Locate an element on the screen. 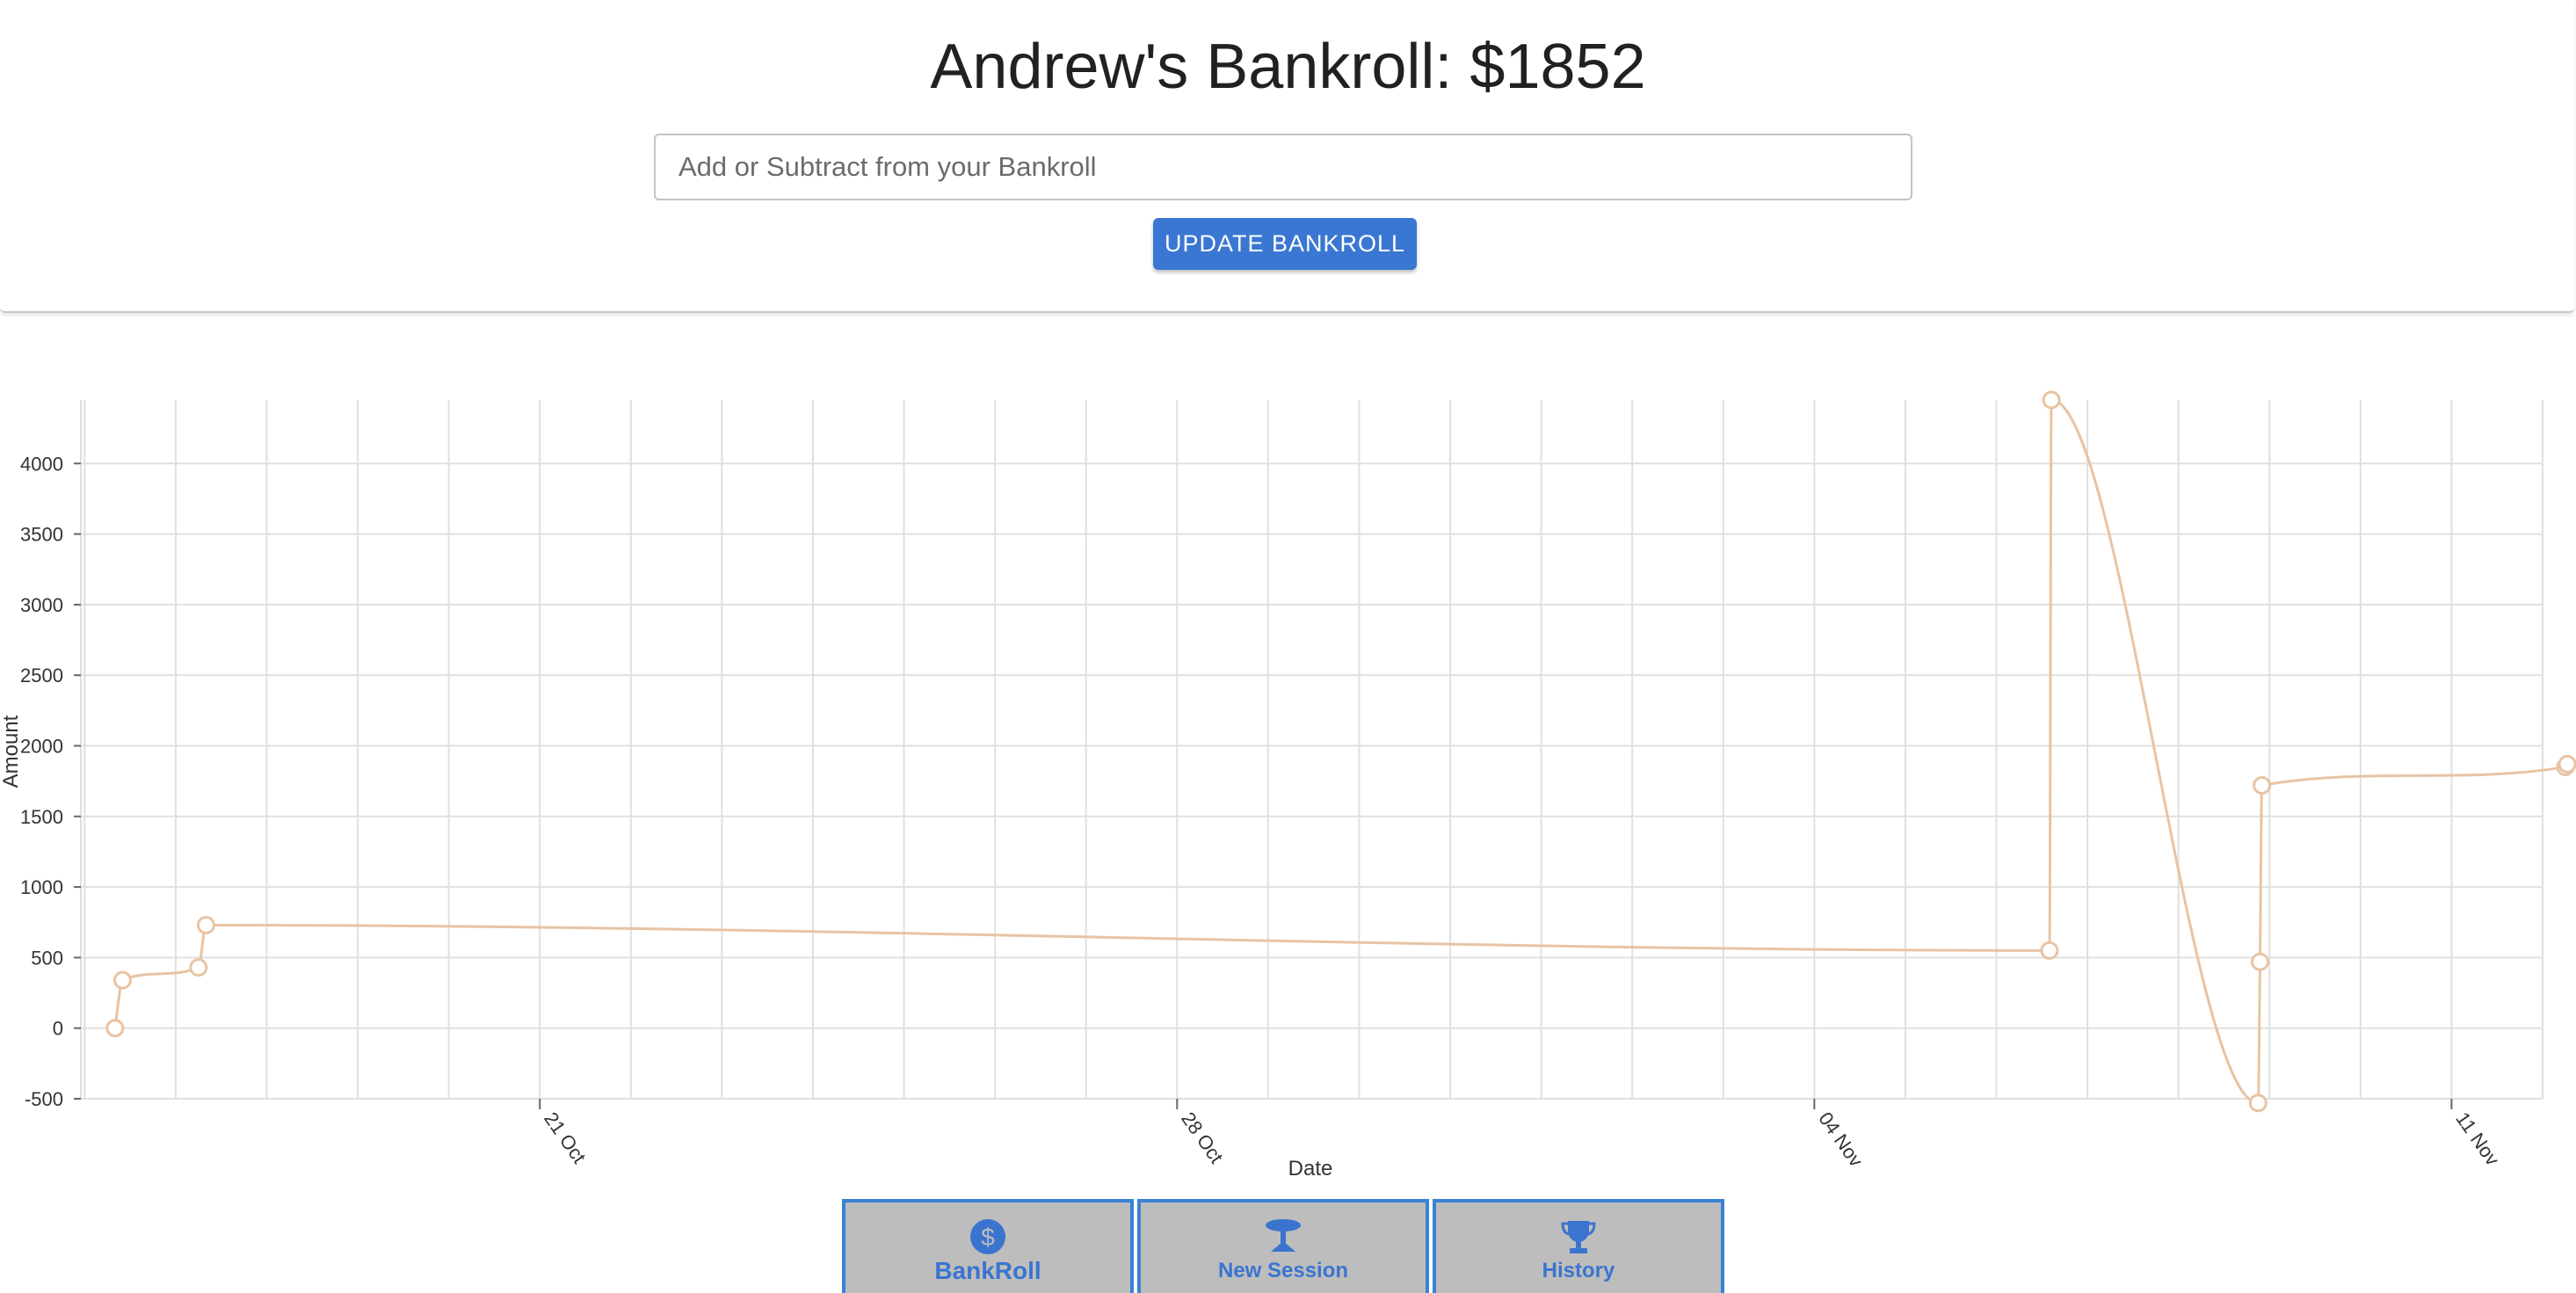 This screenshot has height=1293, width=2576. bottom-navigation: $ BankRoll New Session History is located at coordinates (1285, 1246).